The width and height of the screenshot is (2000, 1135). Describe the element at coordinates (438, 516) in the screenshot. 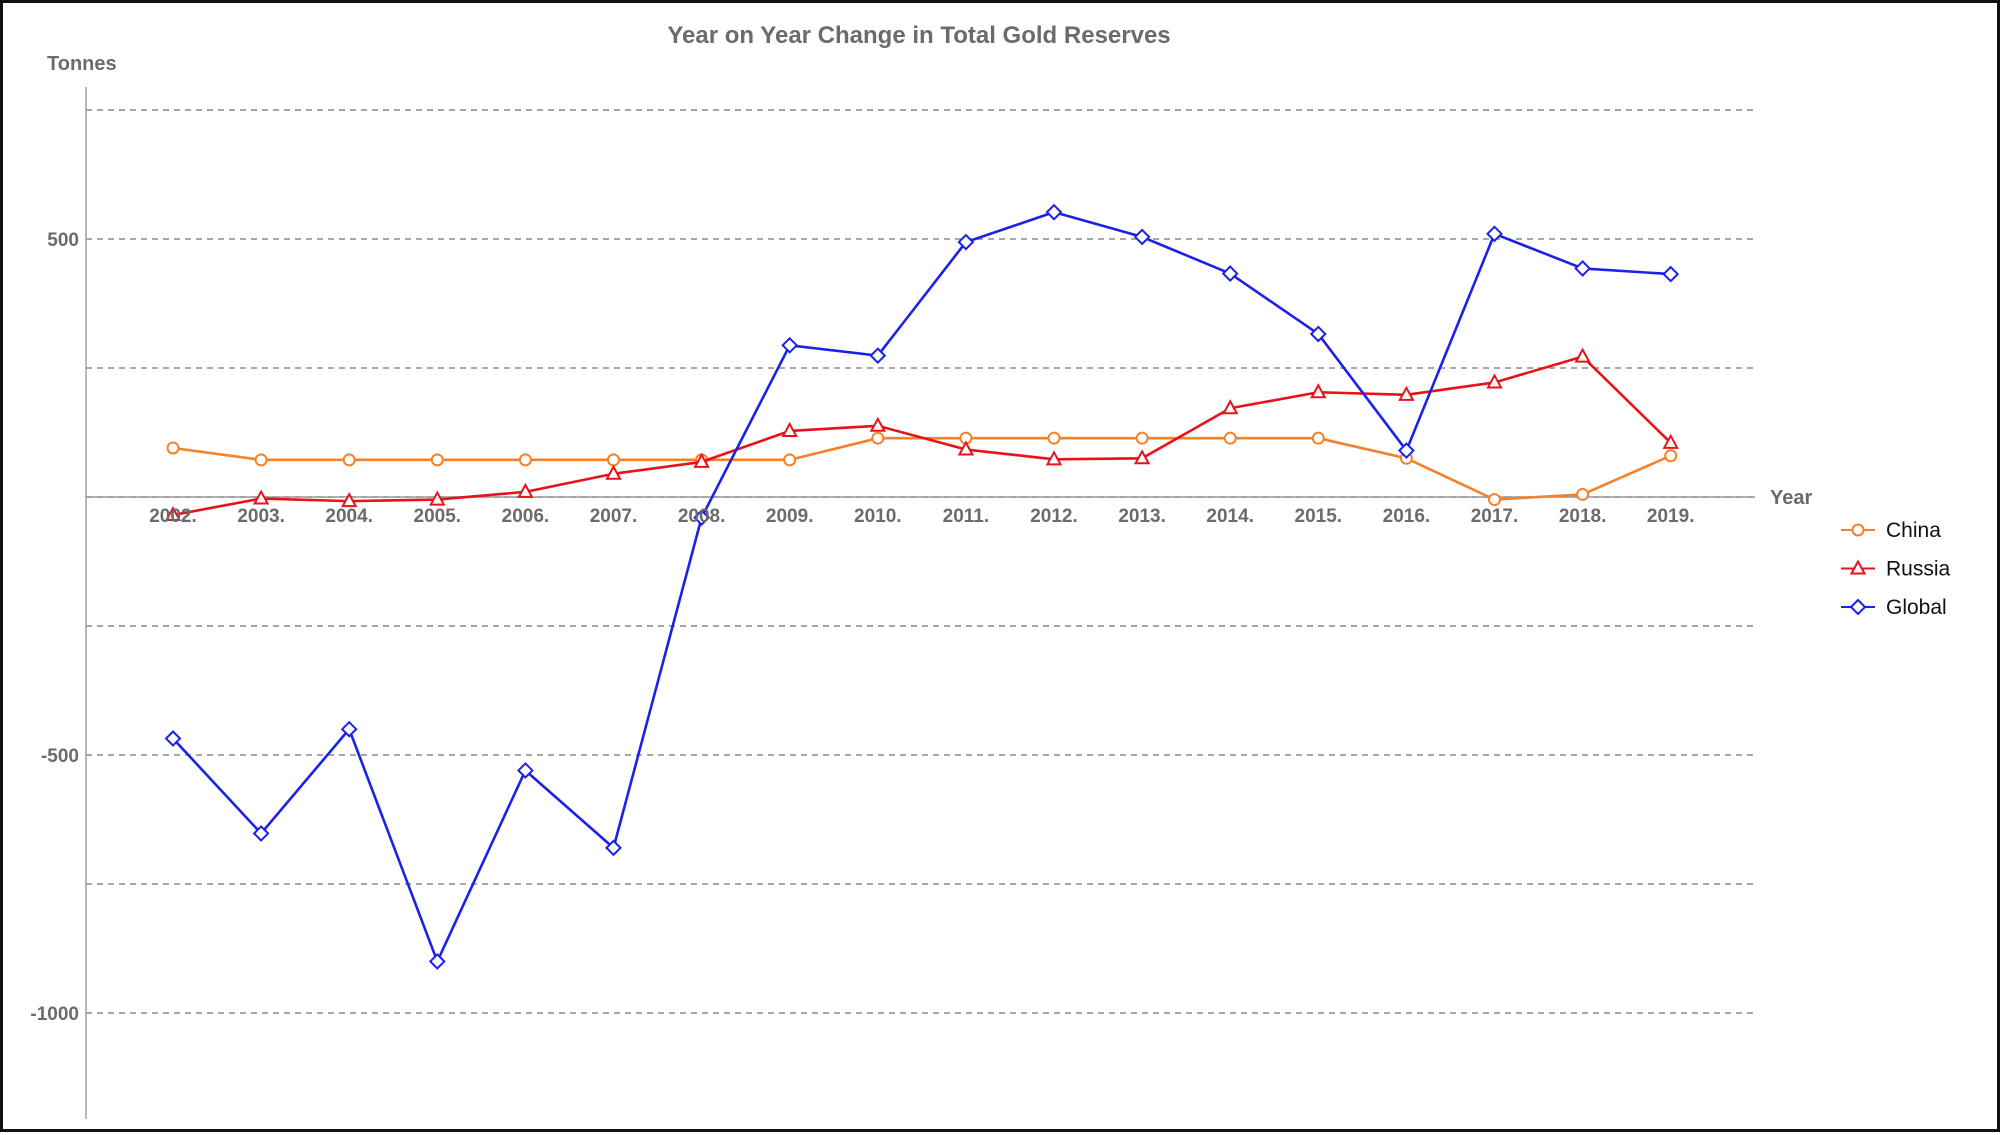

I see `x-tick-label: 2005.` at that location.